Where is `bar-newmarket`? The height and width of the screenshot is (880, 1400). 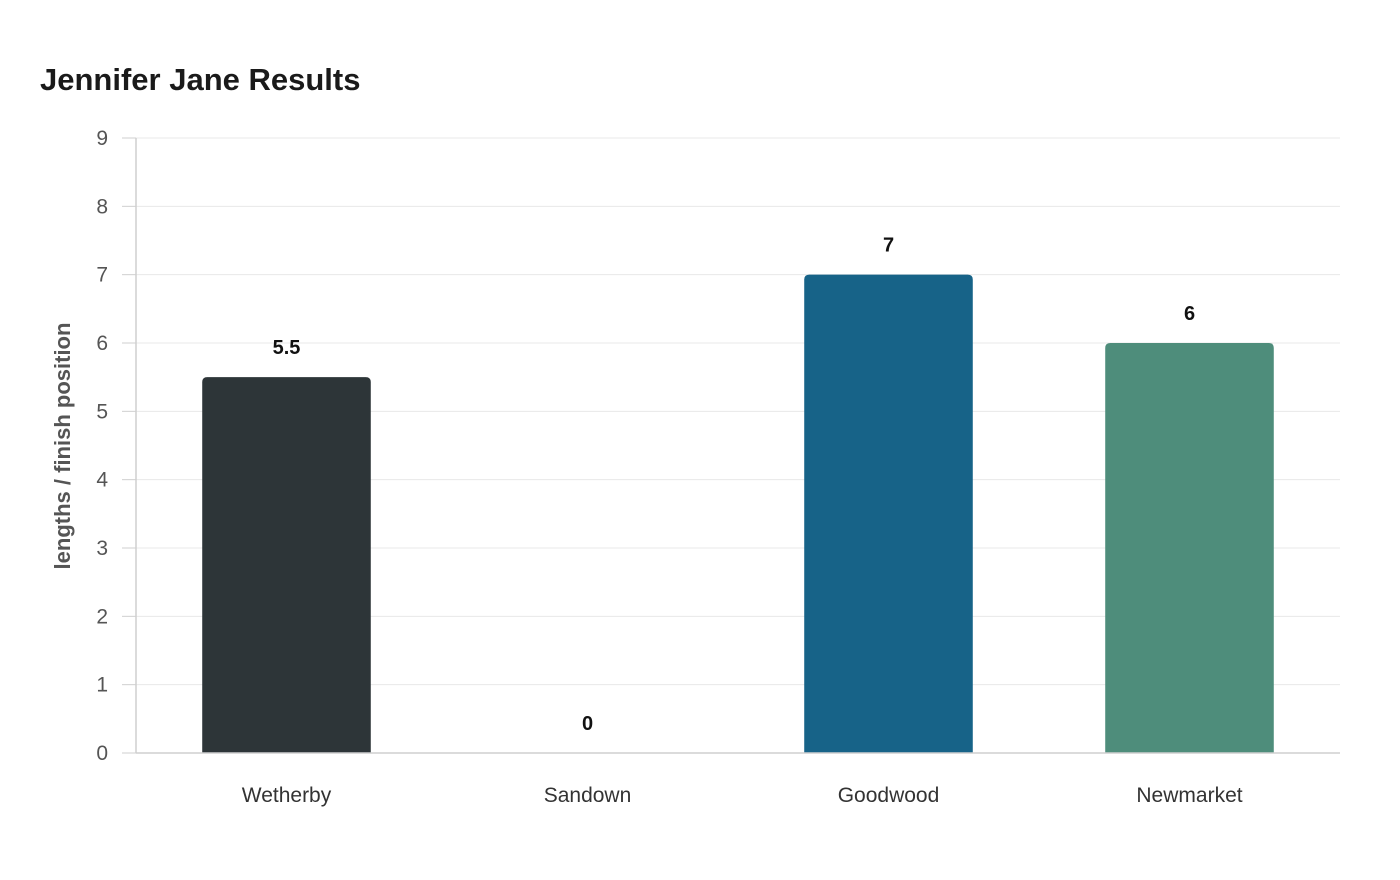
bar-newmarket is located at coordinates (1189, 548).